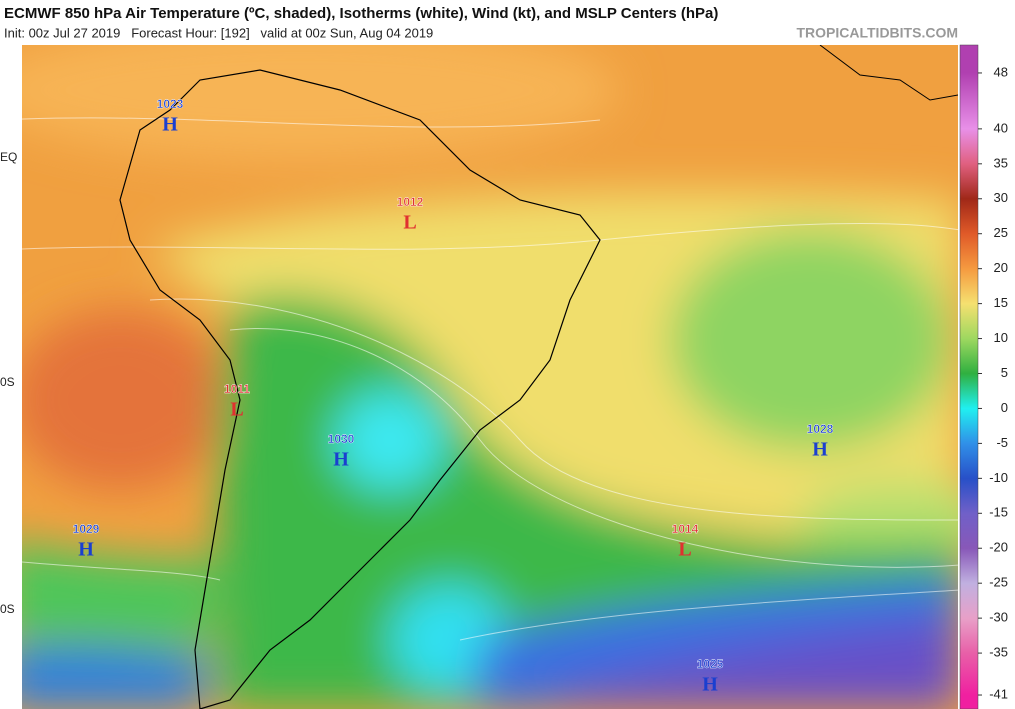  Describe the element at coordinates (237, 389) in the screenshot. I see `pressure-value: 1011` at that location.